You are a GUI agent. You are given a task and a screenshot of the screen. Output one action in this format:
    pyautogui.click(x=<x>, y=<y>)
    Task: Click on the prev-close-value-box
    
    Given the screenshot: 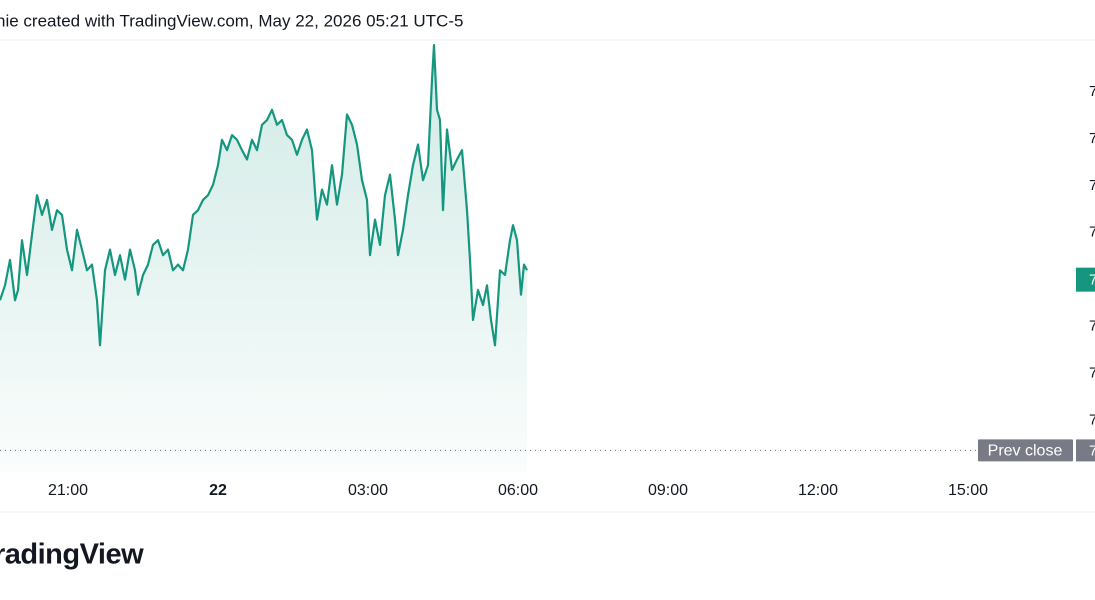 What is the action you would take?
    pyautogui.click(x=1085, y=450)
    